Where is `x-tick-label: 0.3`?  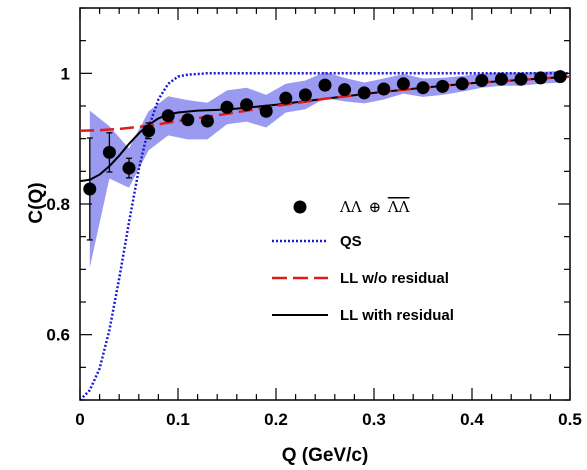 x-tick-label: 0.3 is located at coordinates (374, 419).